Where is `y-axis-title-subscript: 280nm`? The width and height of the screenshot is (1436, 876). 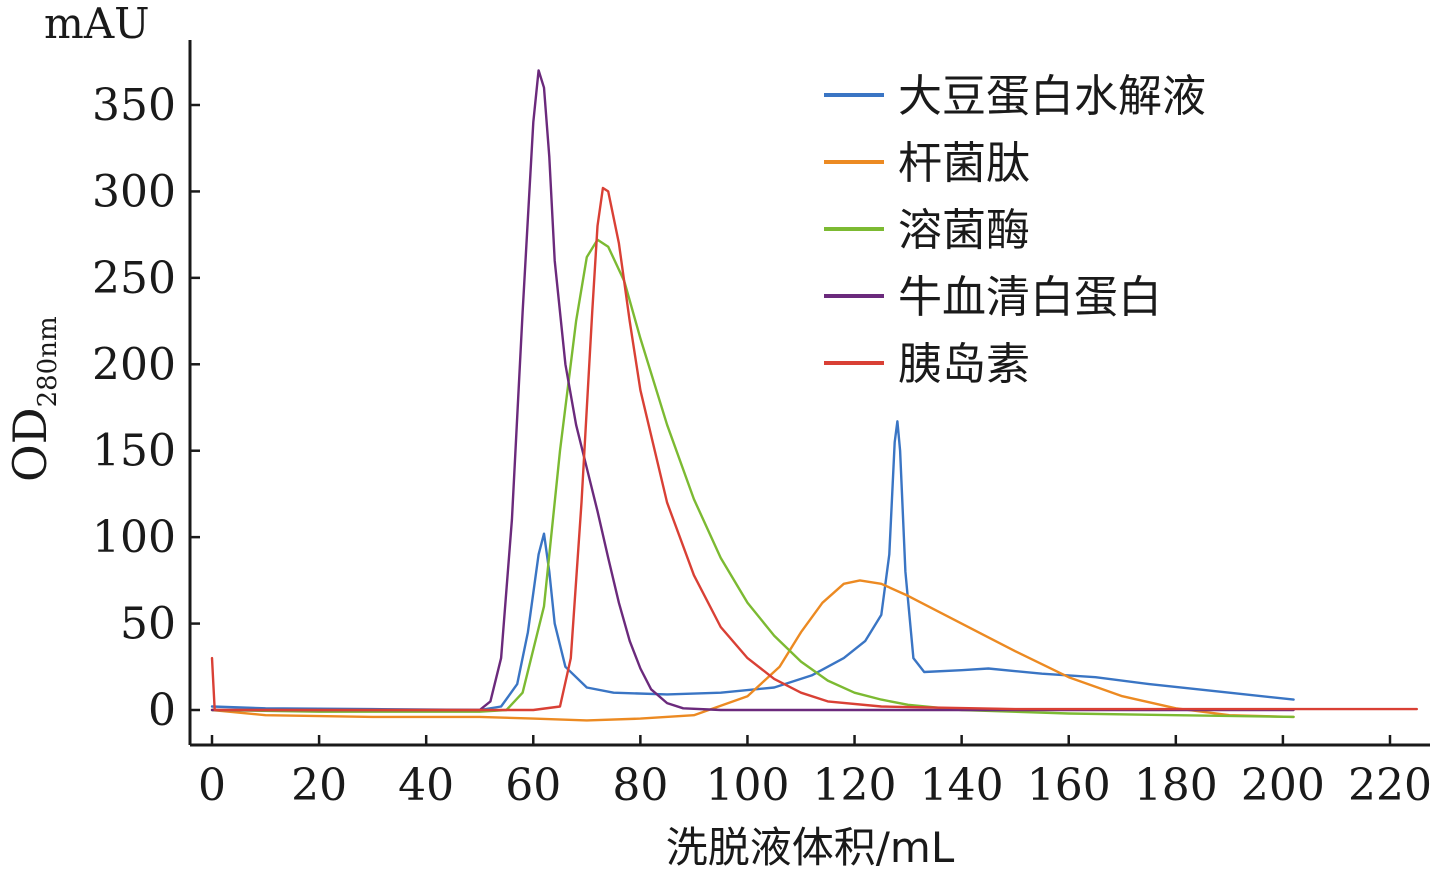 y-axis-title-subscript: 280nm is located at coordinates (48, 361).